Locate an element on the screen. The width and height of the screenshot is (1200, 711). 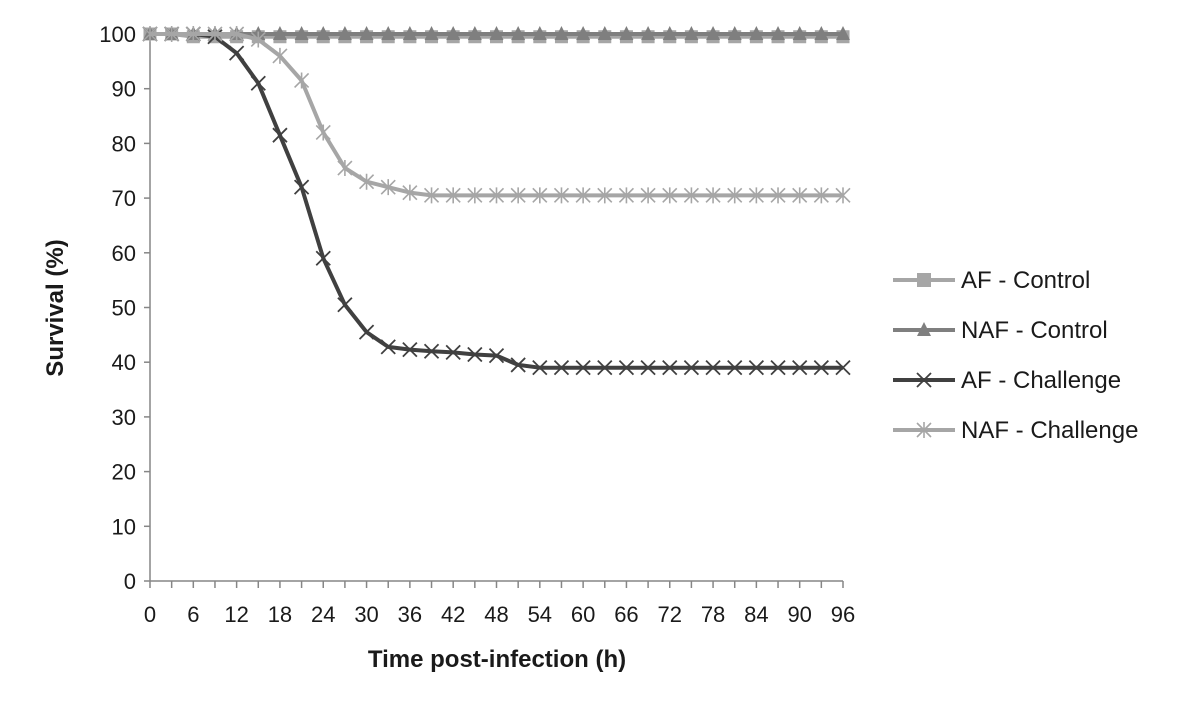
x-tick-label: 60 is located at coordinates (583, 614).